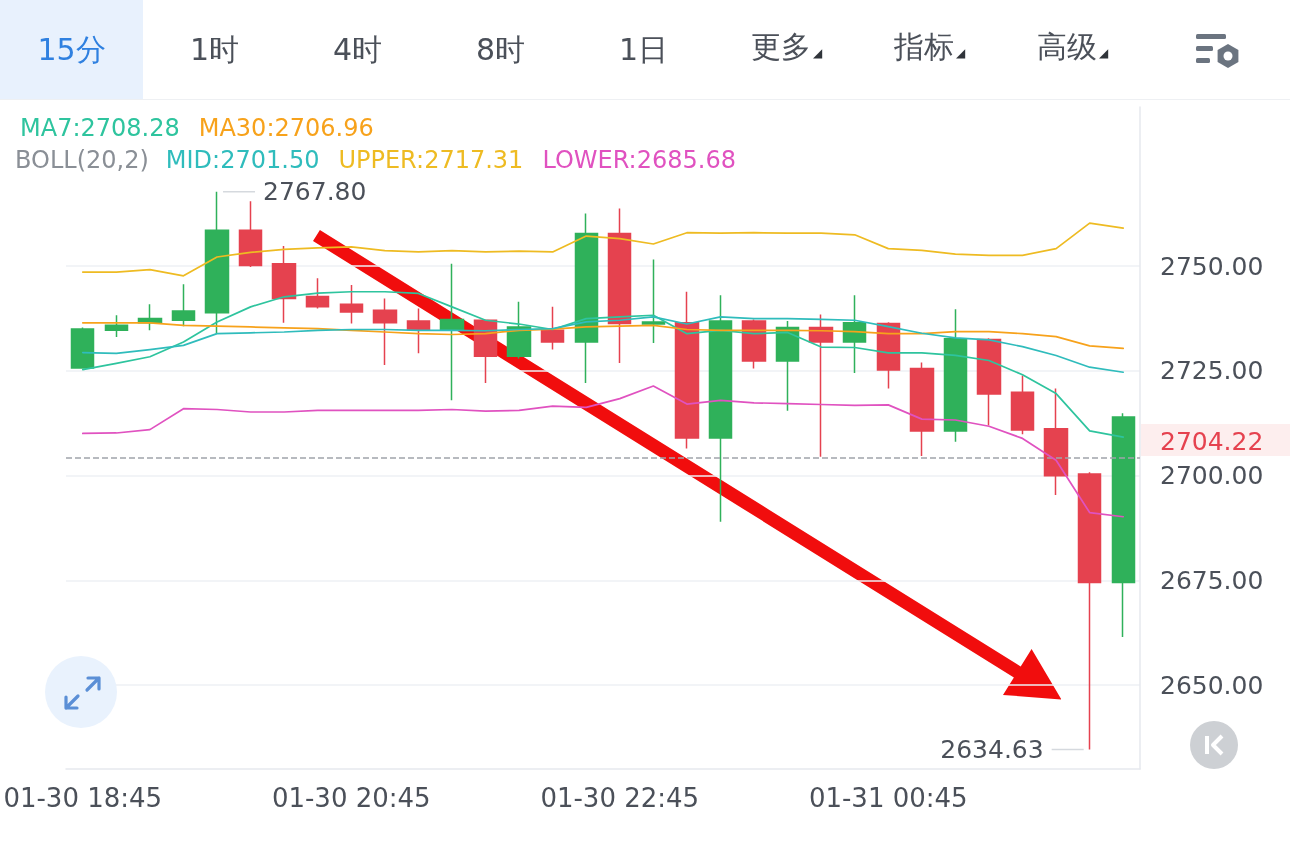 The height and width of the screenshot is (846, 1290). Describe the element at coordinates (1212, 442) in the screenshot. I see `ref-line-label: 2704.22` at that location.